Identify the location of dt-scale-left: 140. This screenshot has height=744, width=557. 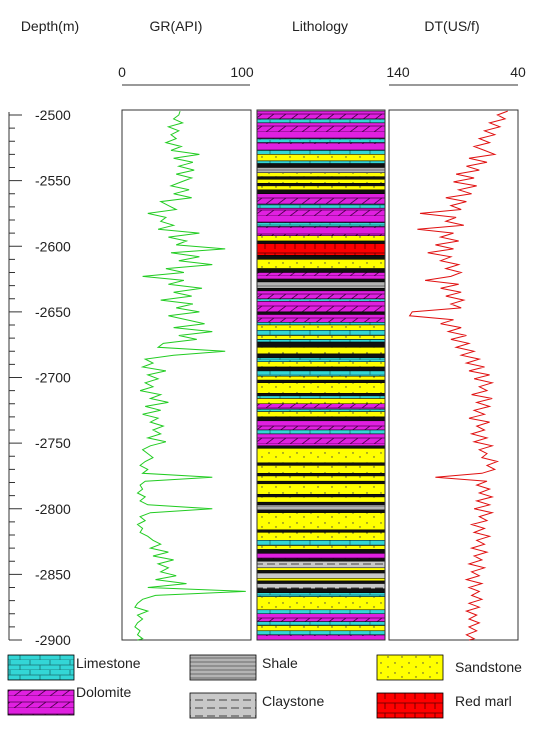
(398, 72).